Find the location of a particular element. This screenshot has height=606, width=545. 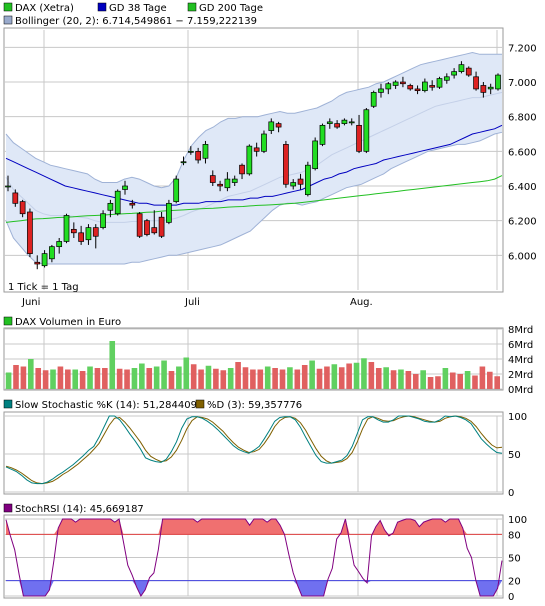

y-tick-label: 0 is located at coordinates (511, 493).